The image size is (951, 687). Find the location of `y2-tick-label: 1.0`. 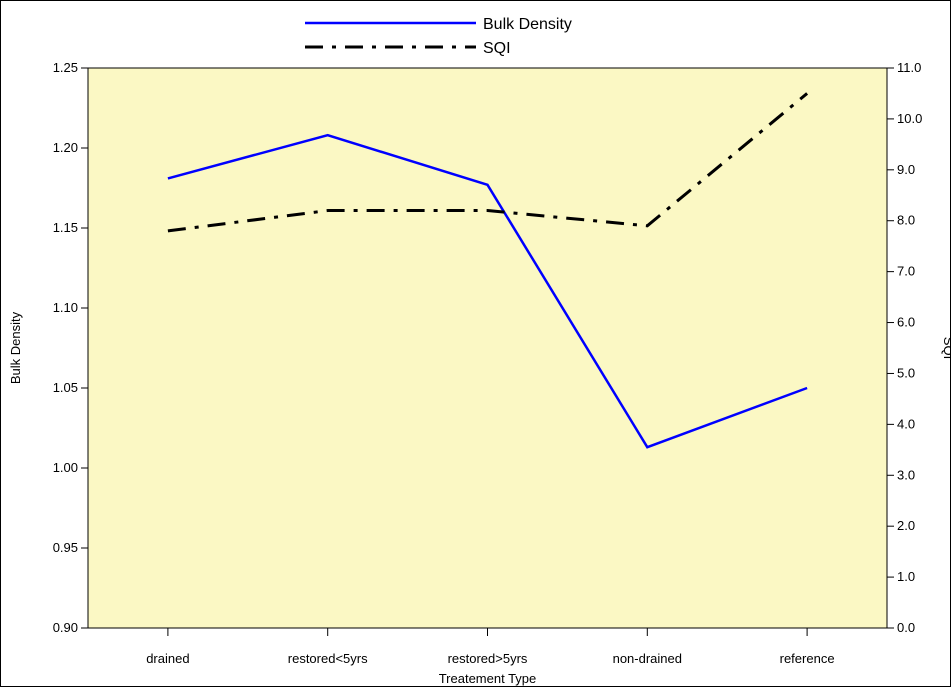

y2-tick-label: 1.0 is located at coordinates (906, 576).